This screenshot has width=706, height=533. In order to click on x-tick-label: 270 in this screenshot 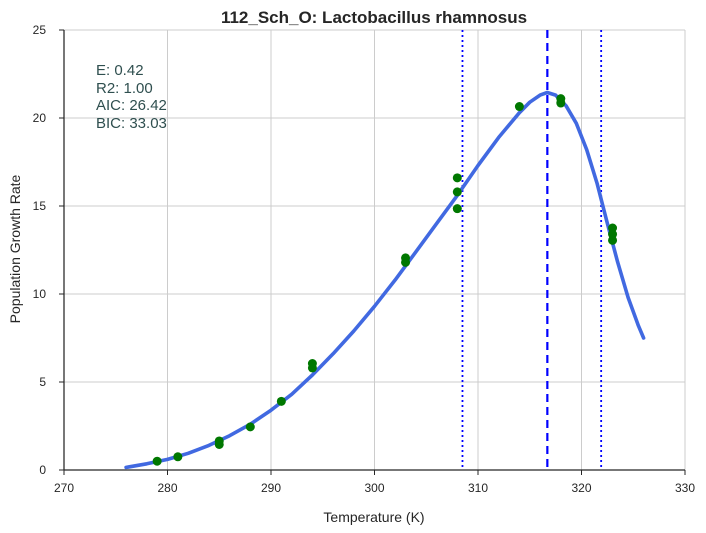, I will do `click(64, 488)`.